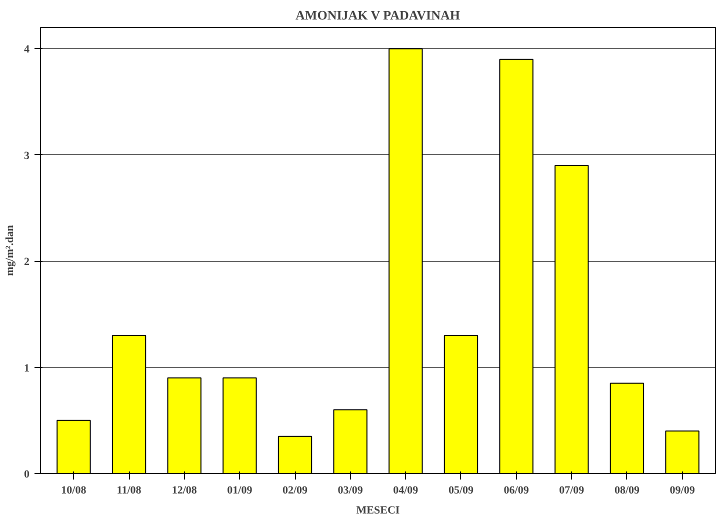 The height and width of the screenshot is (519, 720). Describe the element at coordinates (27, 262) in the screenshot. I see `y-tick-label: 2` at that location.